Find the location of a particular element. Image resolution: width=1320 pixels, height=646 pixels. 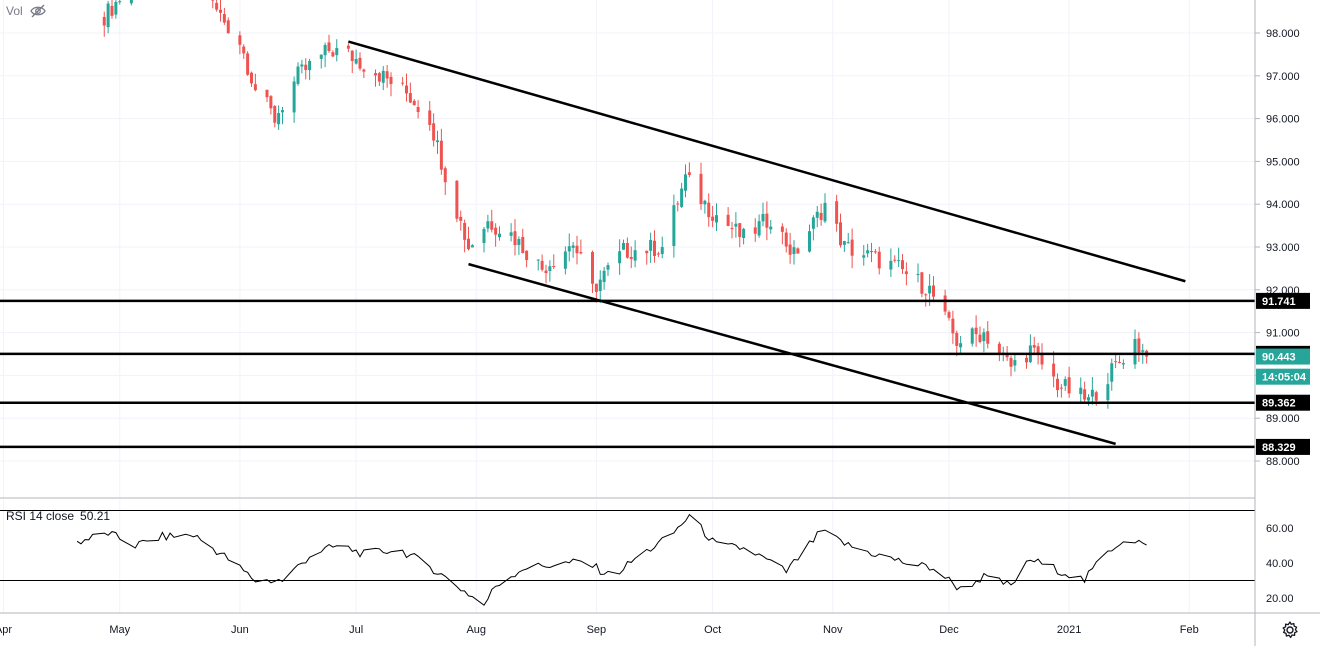

price-label-text: 88.329 is located at coordinates (1279, 448).